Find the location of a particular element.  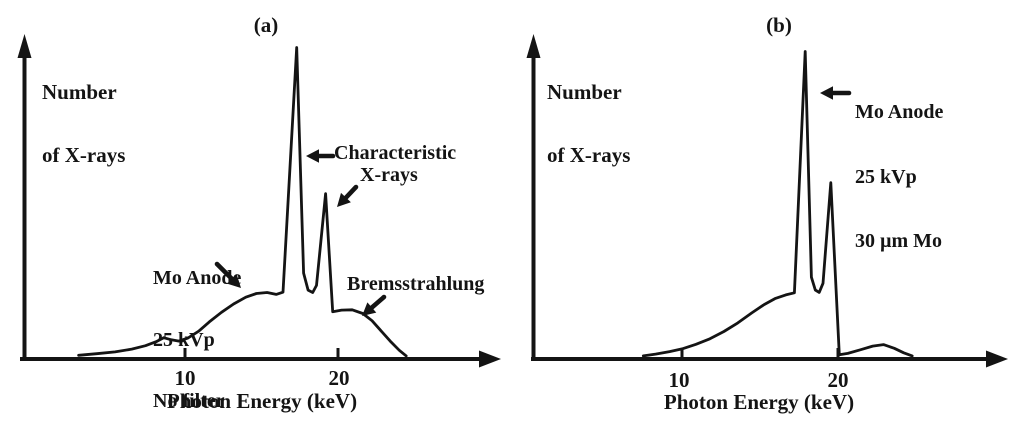

characteristic-arrow-left-icon is located at coordinates (321, 156).